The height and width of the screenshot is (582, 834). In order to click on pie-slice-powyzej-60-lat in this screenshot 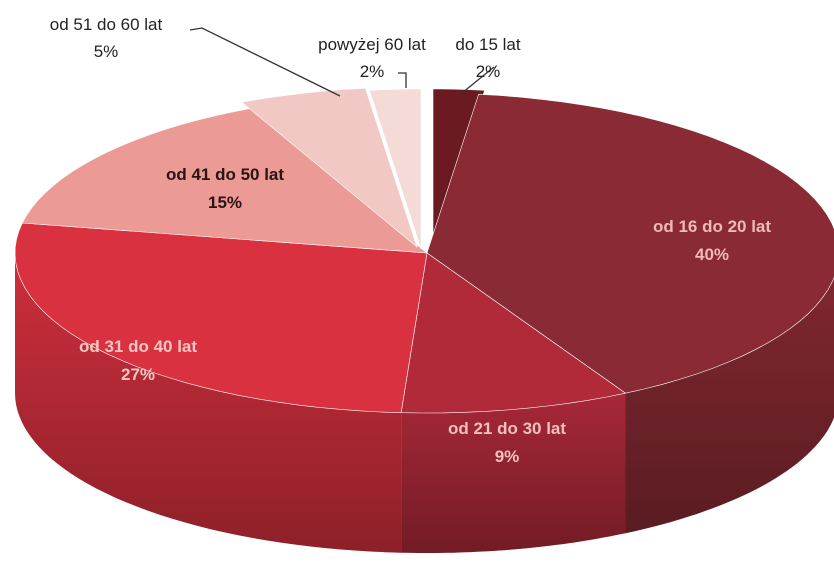, I will do `click(395, 169)`.